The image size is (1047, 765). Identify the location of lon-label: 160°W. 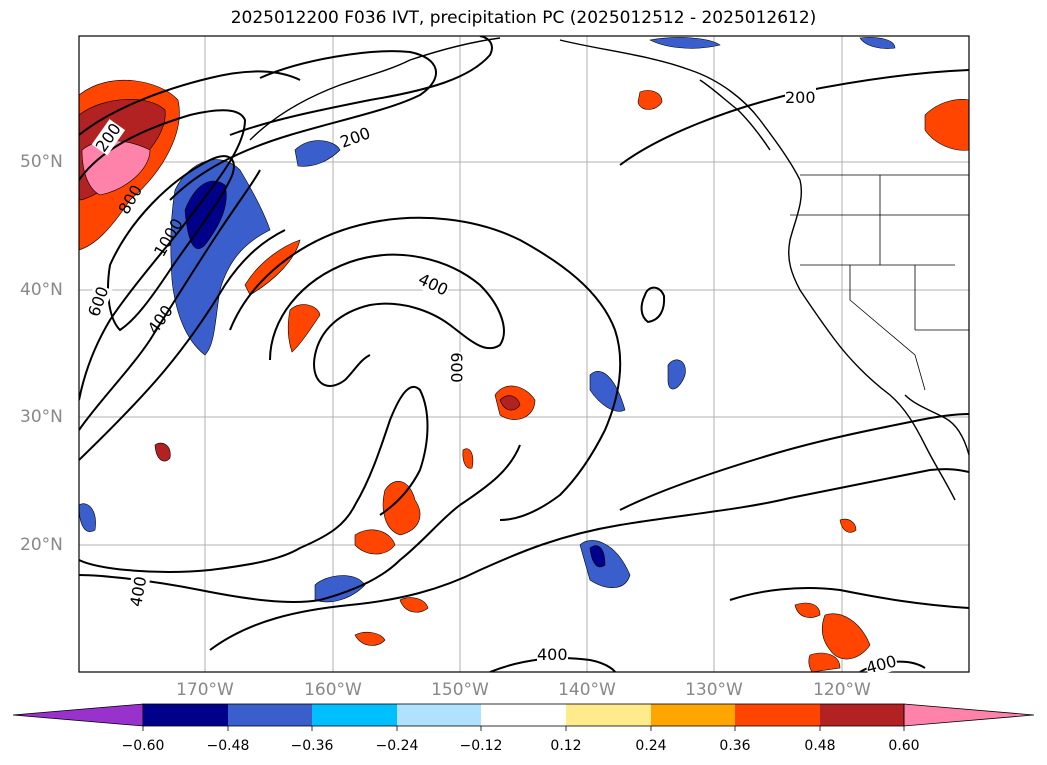
(333, 690).